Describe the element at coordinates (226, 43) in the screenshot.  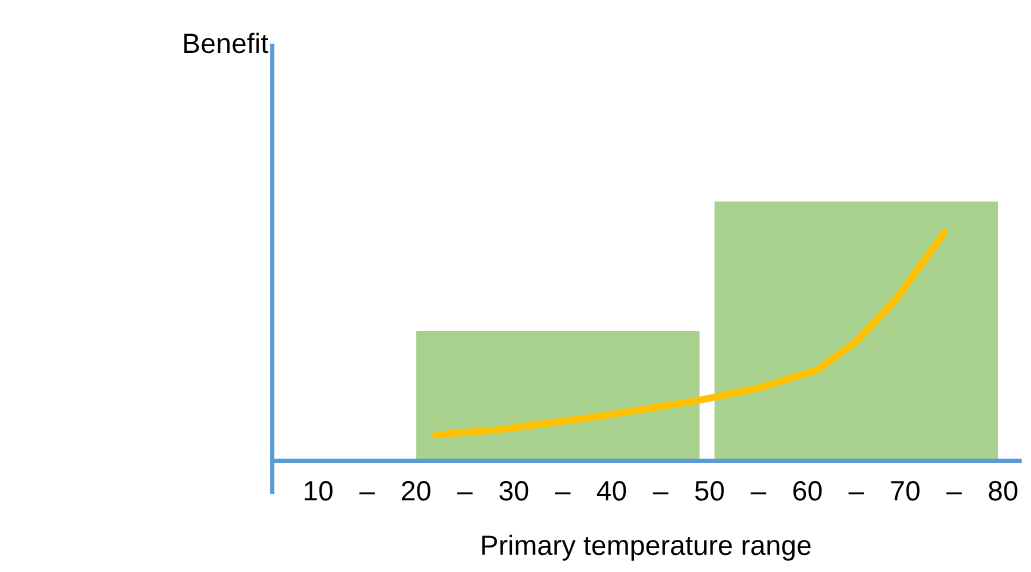
I see `text: Benefit` at that location.